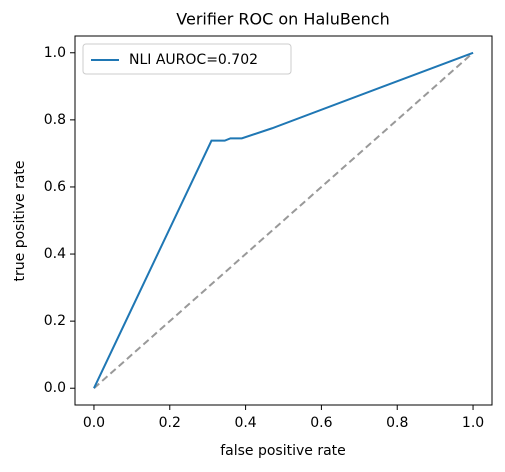 The width and height of the screenshot is (505, 472). I want to click on y-tick-label: 0.6, so click(55, 187).